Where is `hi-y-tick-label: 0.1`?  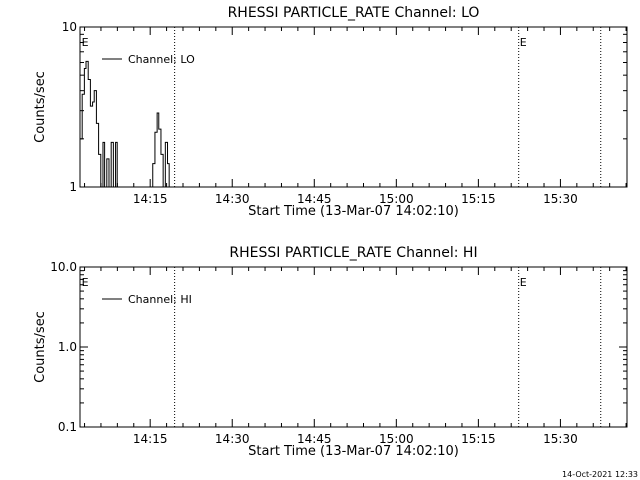 hi-y-tick-label: 0.1 is located at coordinates (67, 427).